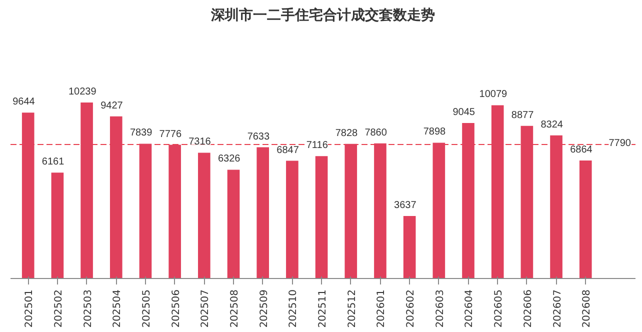 The height and width of the screenshot is (332, 642). I want to click on data-label: 3637, so click(405, 205).